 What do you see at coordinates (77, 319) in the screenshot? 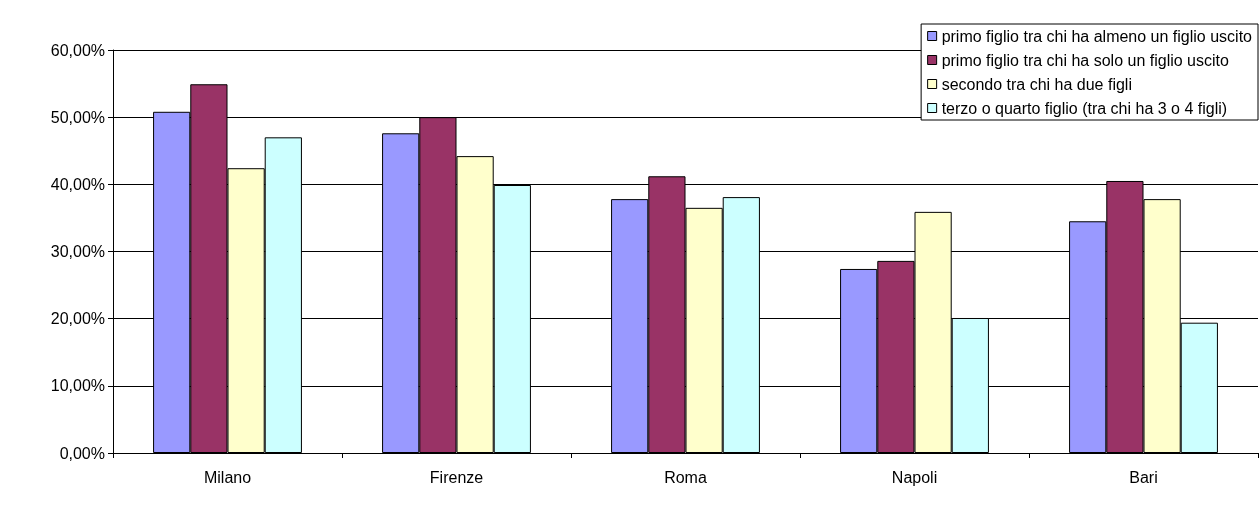
I see `y-tick-label: 20,00%` at bounding box center [77, 319].